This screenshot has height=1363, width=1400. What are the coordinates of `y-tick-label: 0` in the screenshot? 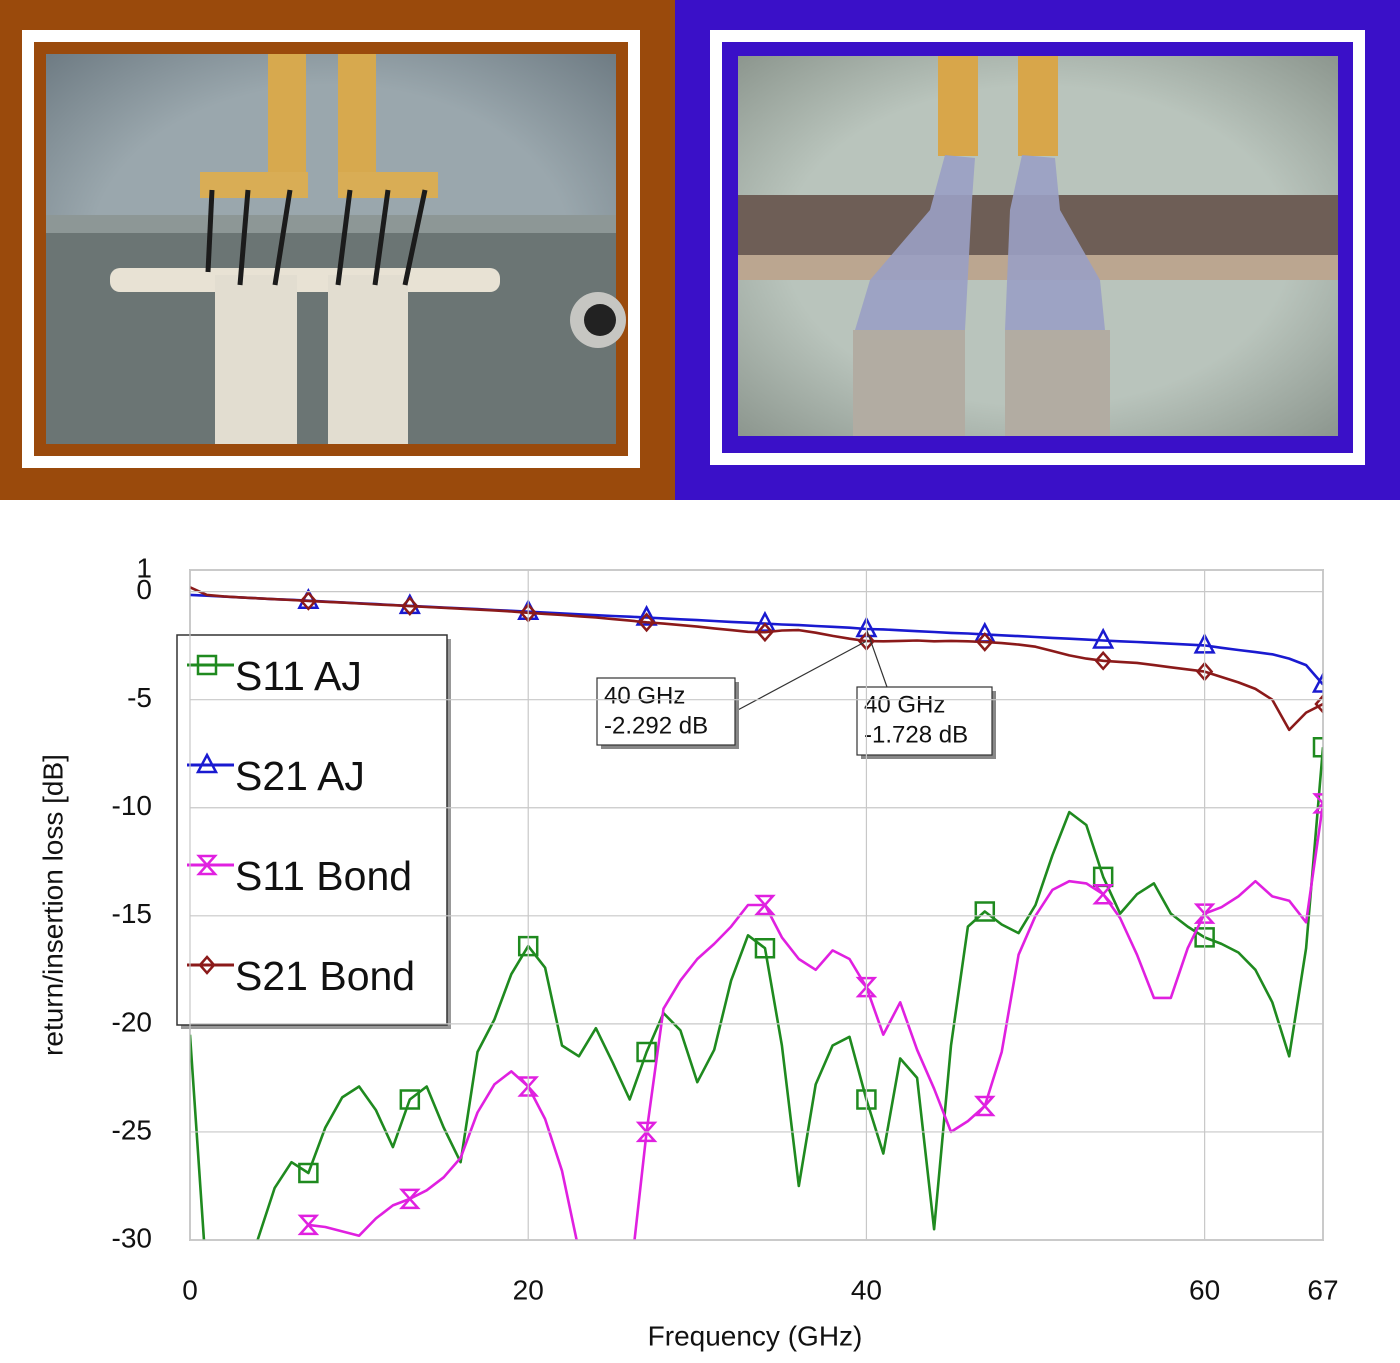 It's located at (144, 589).